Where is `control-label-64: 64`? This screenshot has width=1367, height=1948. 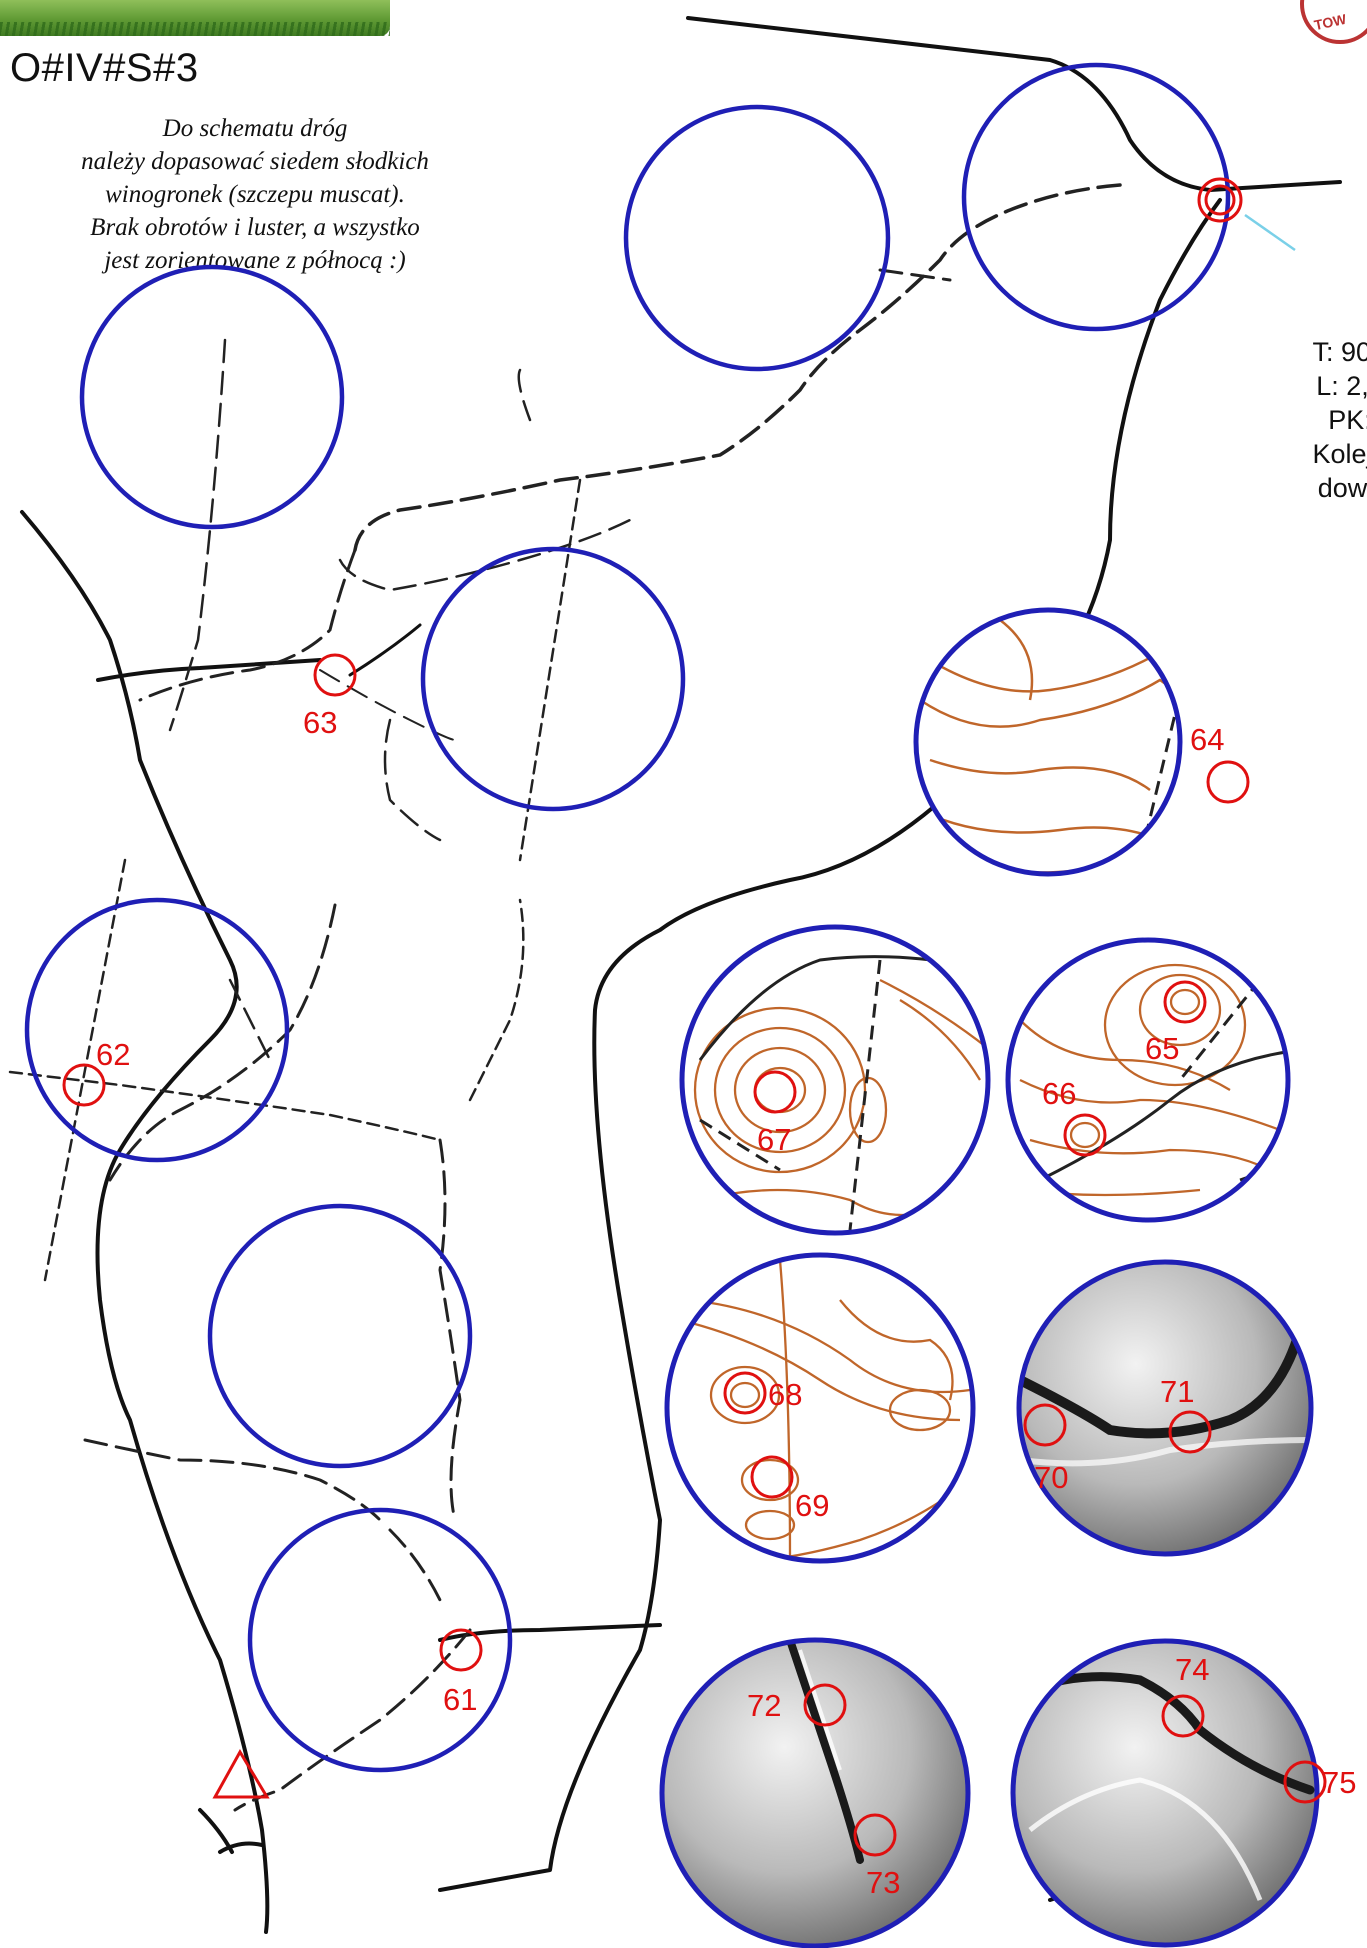 control-label-64: 64 is located at coordinates (1207, 739).